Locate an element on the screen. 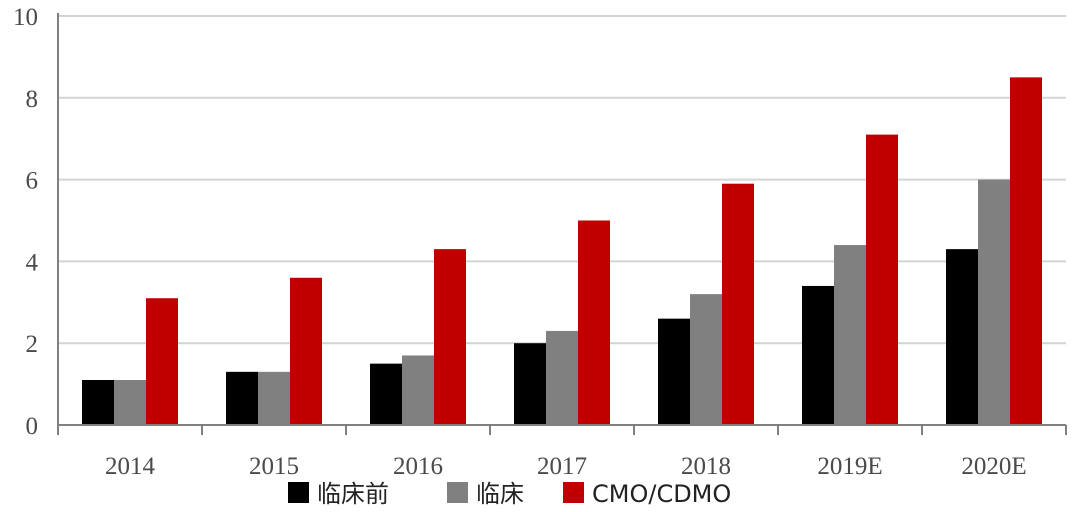 This screenshot has width=1080, height=512. x-tick-label: 2014 is located at coordinates (130, 466).